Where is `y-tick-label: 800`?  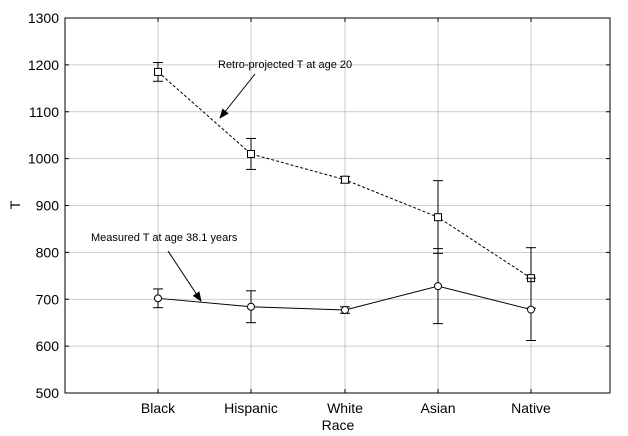 y-tick-label: 800 is located at coordinates (48, 252).